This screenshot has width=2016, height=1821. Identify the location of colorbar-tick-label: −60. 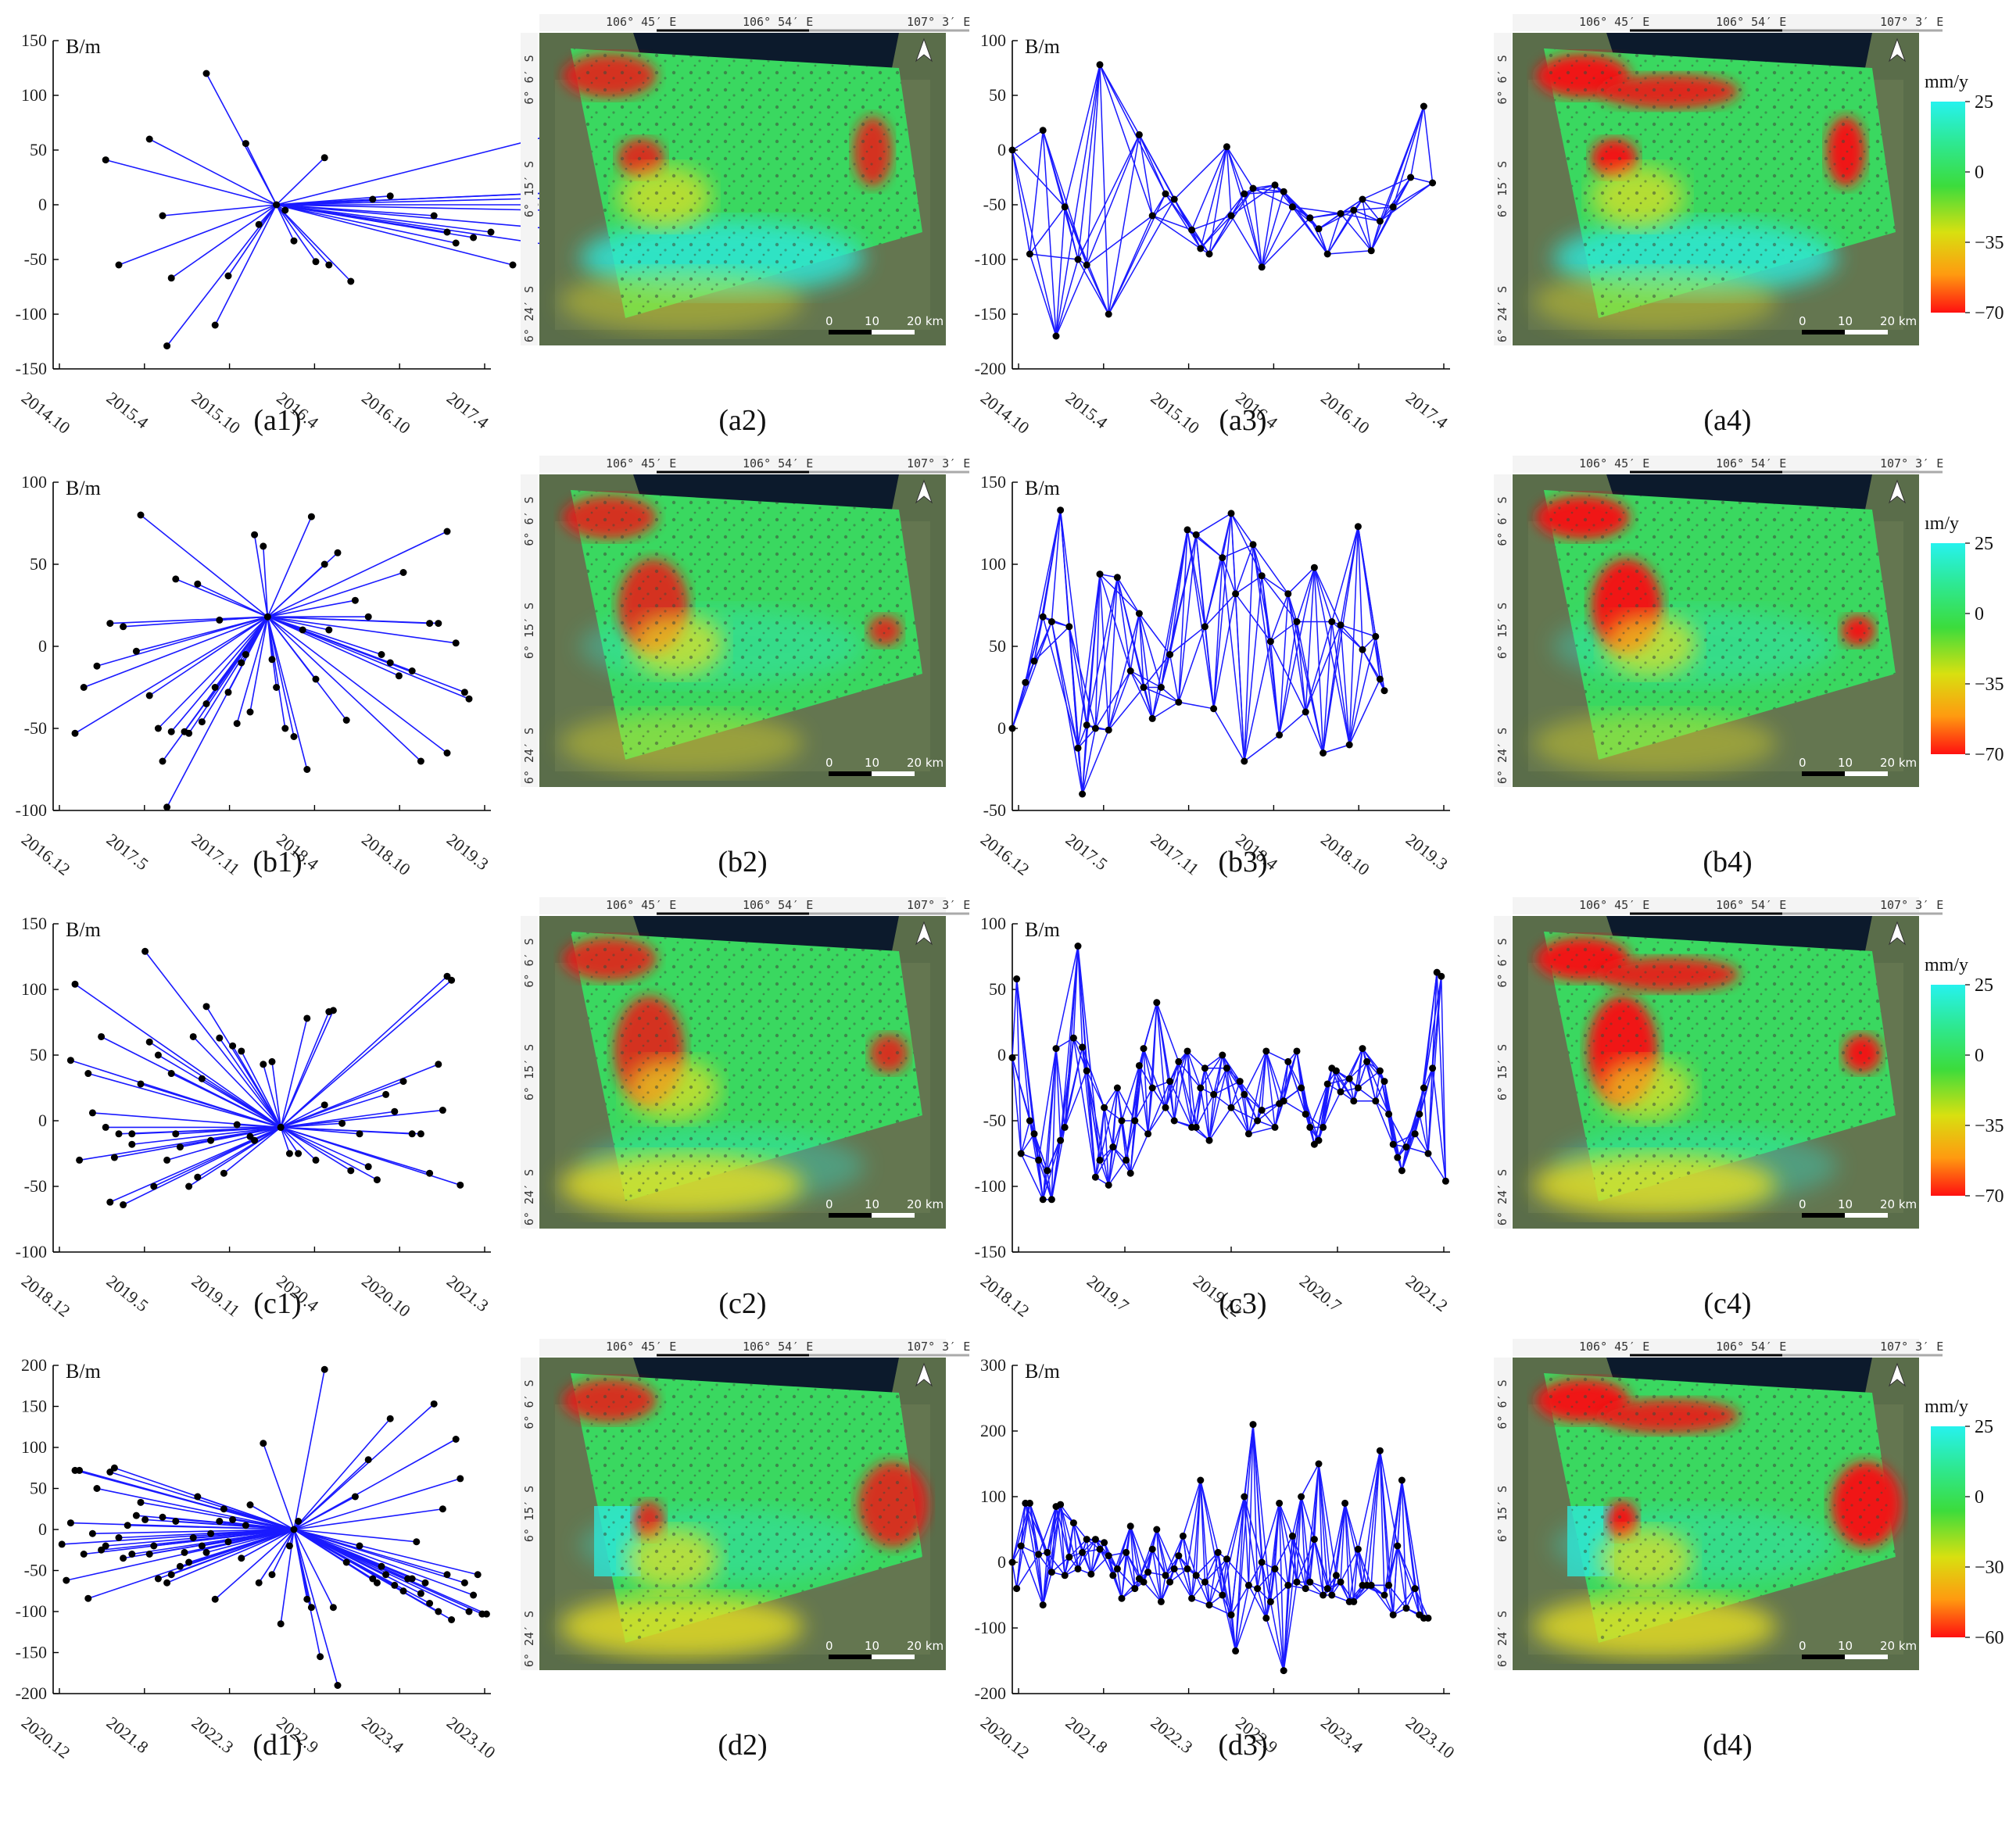
(1989, 1638).